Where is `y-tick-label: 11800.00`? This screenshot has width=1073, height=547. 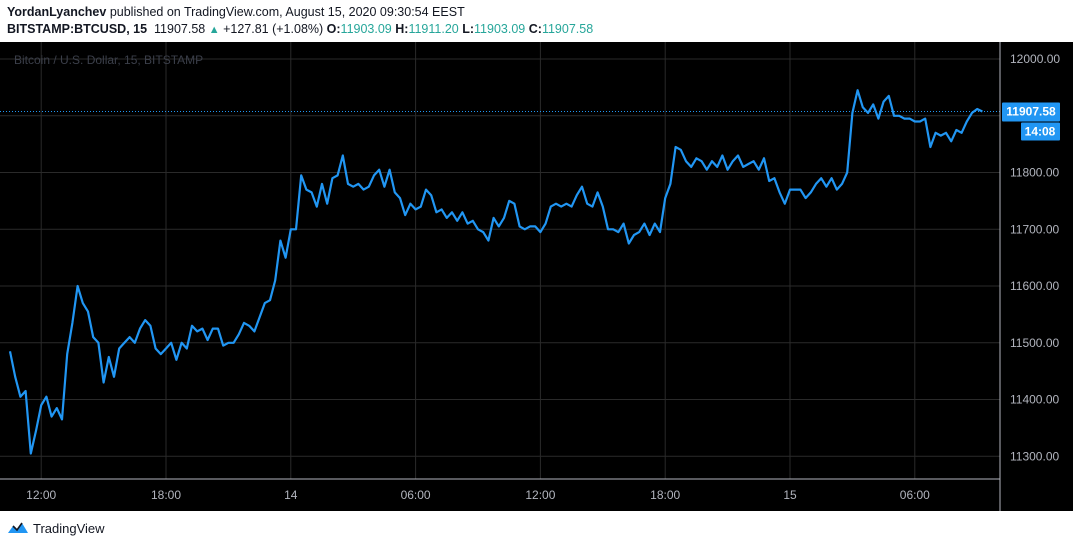
y-tick-label: 11800.00 is located at coordinates (1034, 173).